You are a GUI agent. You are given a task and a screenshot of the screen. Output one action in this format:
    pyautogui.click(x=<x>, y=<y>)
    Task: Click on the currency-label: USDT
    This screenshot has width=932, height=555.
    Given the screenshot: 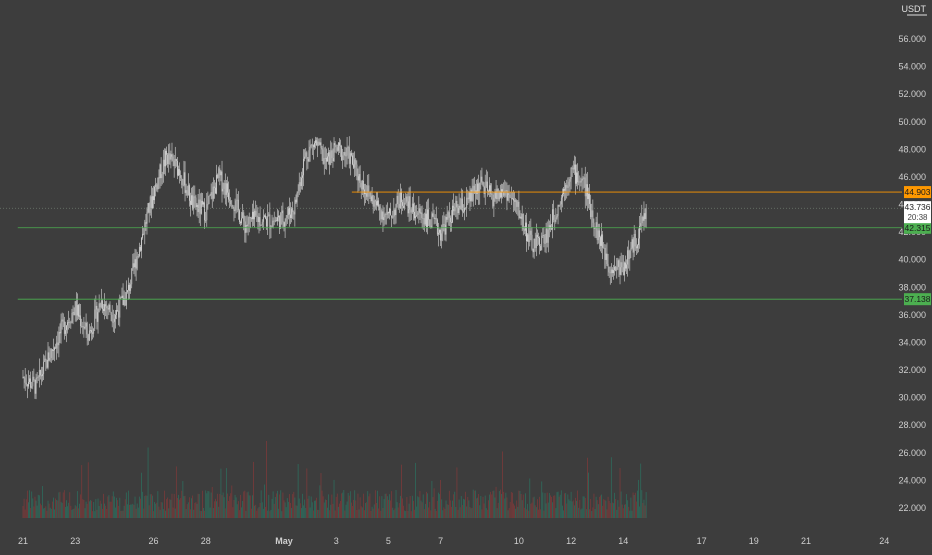 What is the action you would take?
    pyautogui.click(x=914, y=9)
    